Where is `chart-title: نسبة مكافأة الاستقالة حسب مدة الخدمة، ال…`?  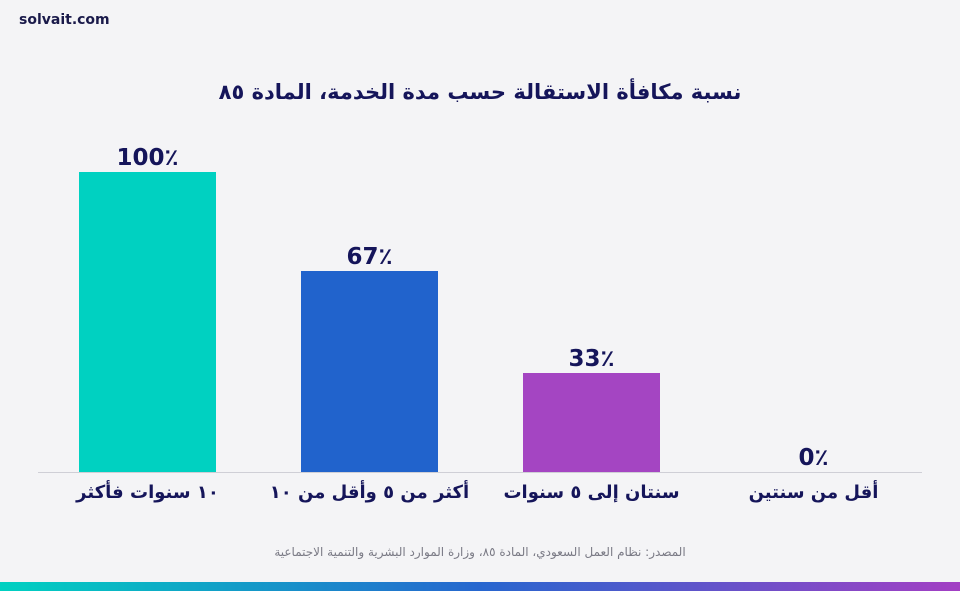
chart-title: نسبة مكافأة الاستقالة حسب مدة الخدمة، ال… is located at coordinates (480, 92).